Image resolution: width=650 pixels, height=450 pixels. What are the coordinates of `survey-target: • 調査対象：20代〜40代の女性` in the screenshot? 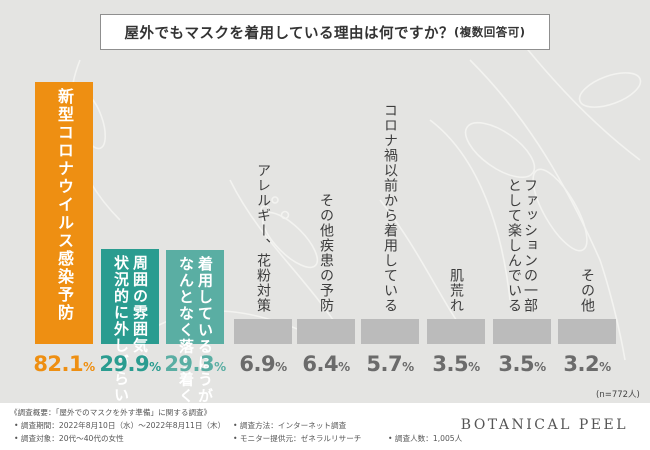 It's located at (69, 438).